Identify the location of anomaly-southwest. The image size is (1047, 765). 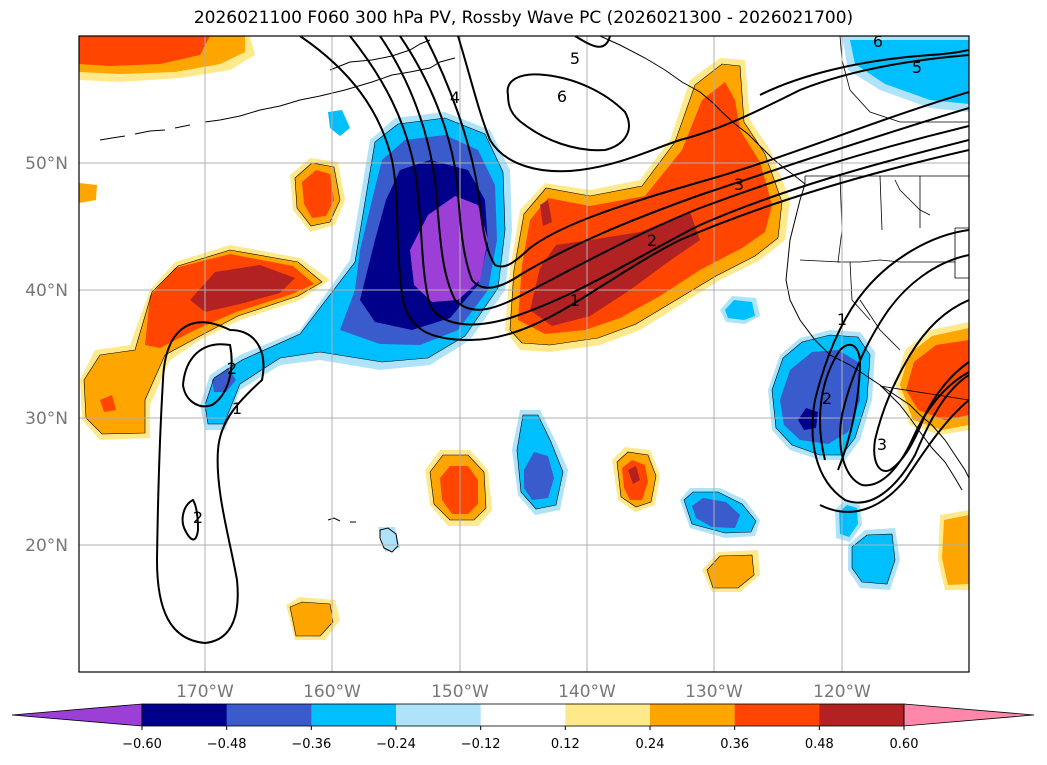
(932, 456).